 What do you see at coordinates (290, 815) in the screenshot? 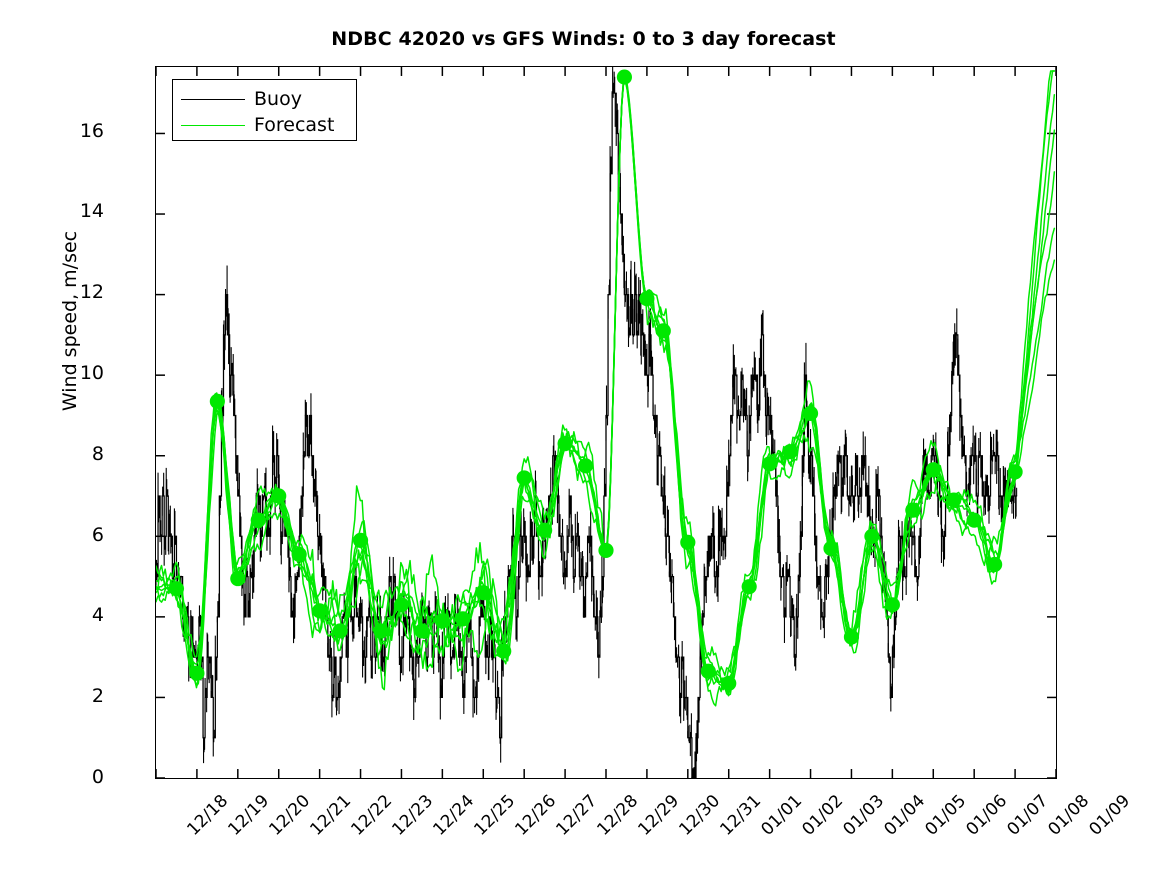
I see `x-tick-label: 12/20` at bounding box center [290, 815].